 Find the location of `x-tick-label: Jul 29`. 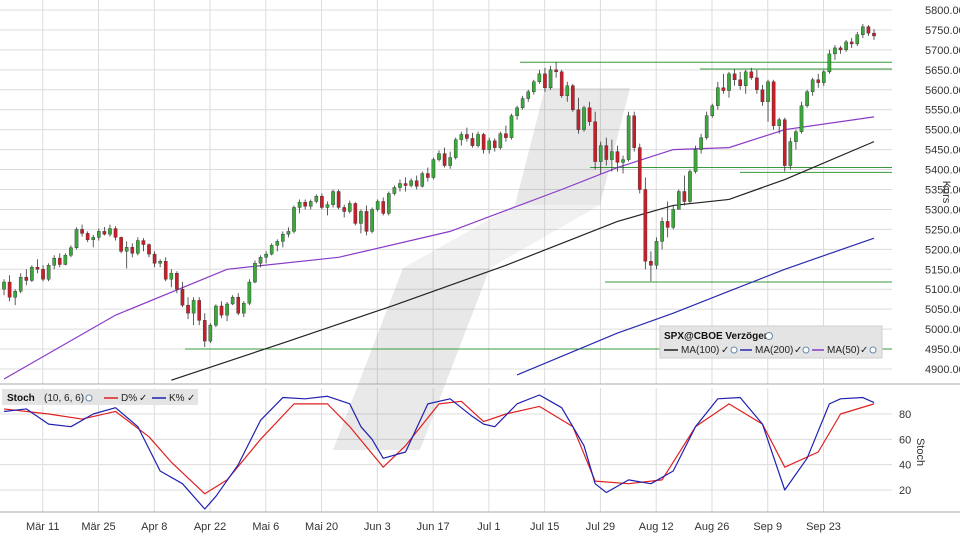

x-tick-label: Jul 29 is located at coordinates (600, 527).